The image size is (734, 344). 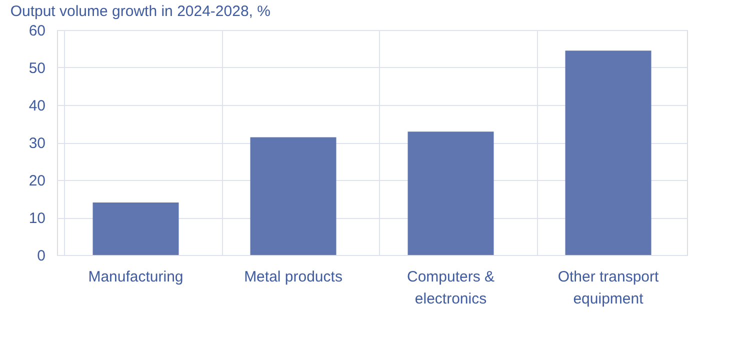 I want to click on x-tick-label: Metal products, so click(x=293, y=277).